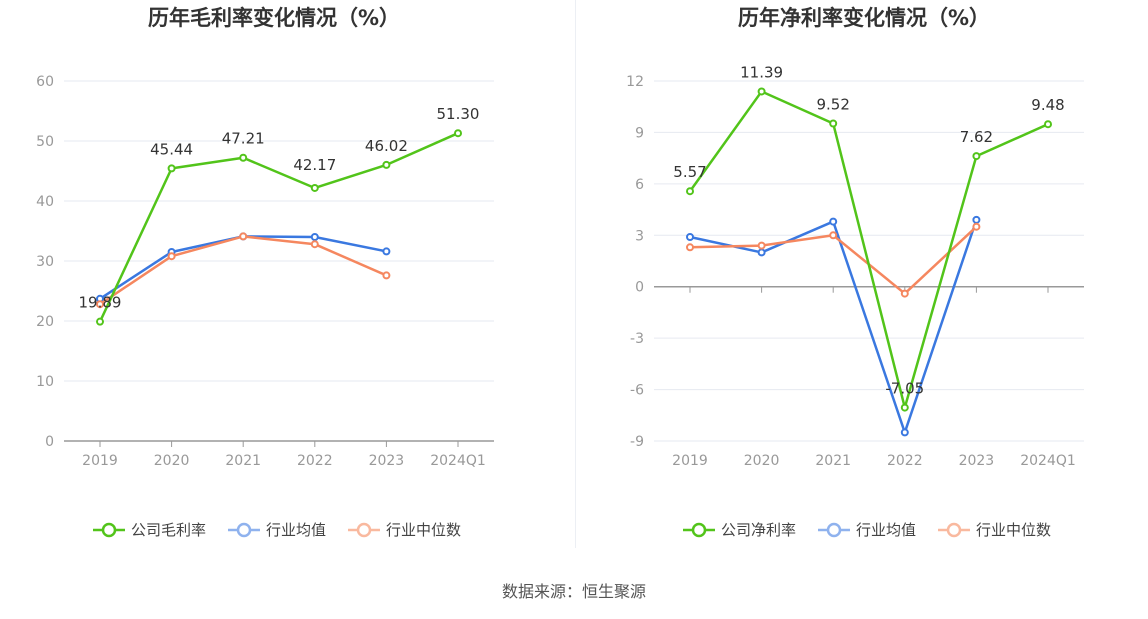 Image resolution: width=1148 pixels, height=619 pixels. I want to click on chart-title: 历年毛利率变化情况（%）, so click(274, 18).